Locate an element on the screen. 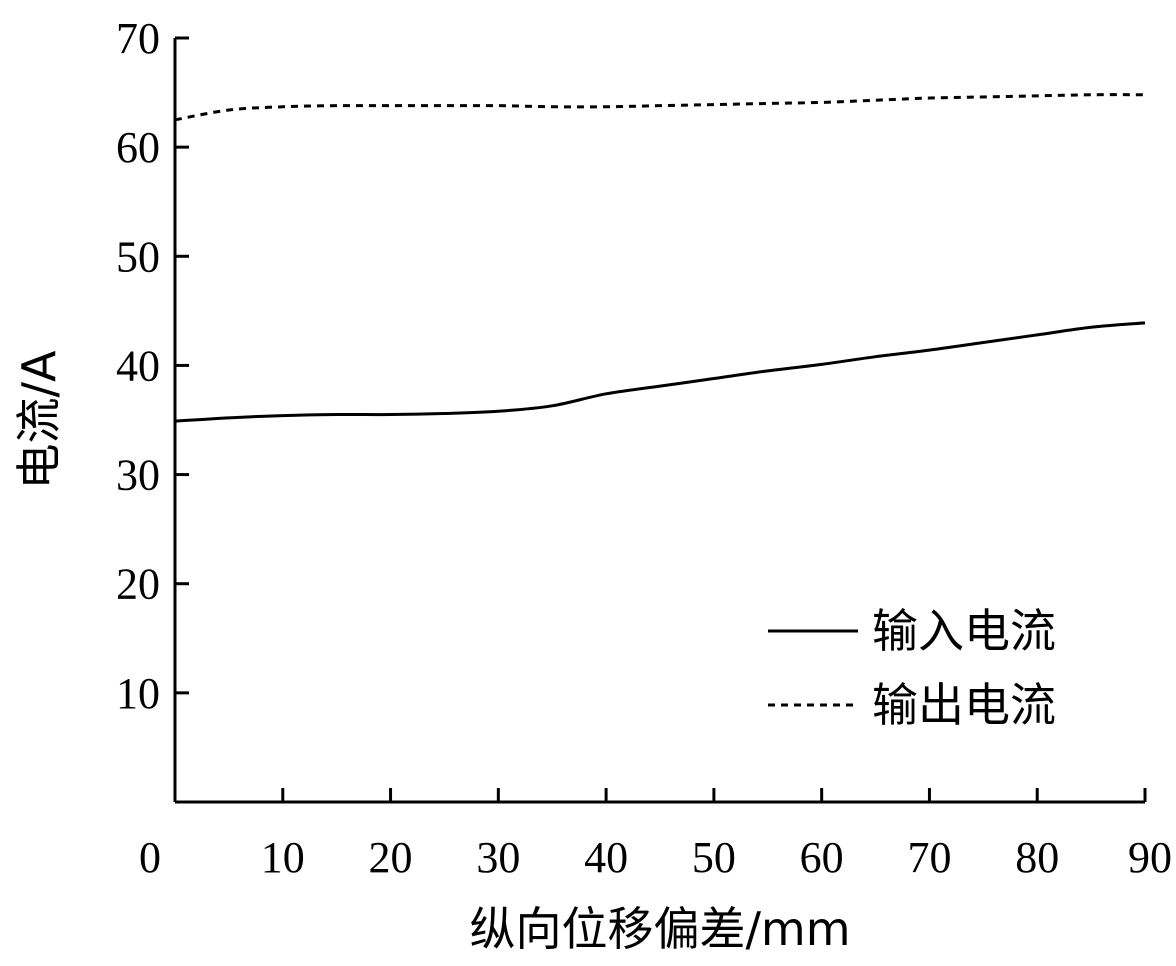  y-tick-label: 20 is located at coordinates (138, 584).